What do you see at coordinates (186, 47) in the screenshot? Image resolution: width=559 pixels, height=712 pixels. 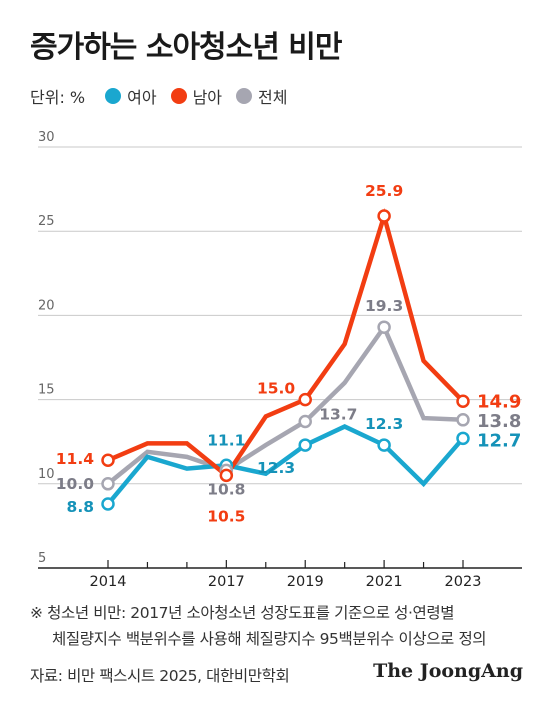 I see `chart-title: 증가하는 소아청소년 비만` at bounding box center [186, 47].